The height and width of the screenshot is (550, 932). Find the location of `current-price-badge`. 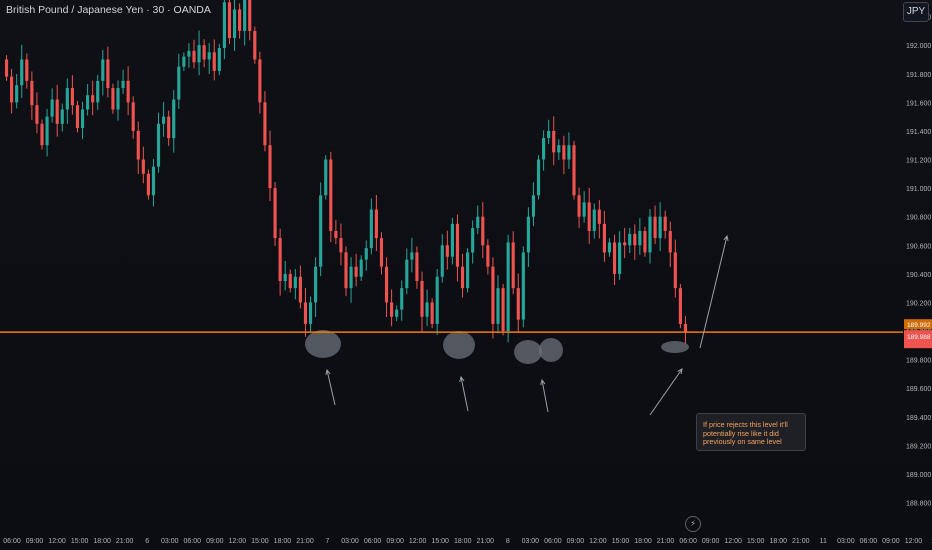

current-price-badge is located at coordinates (918, 339).